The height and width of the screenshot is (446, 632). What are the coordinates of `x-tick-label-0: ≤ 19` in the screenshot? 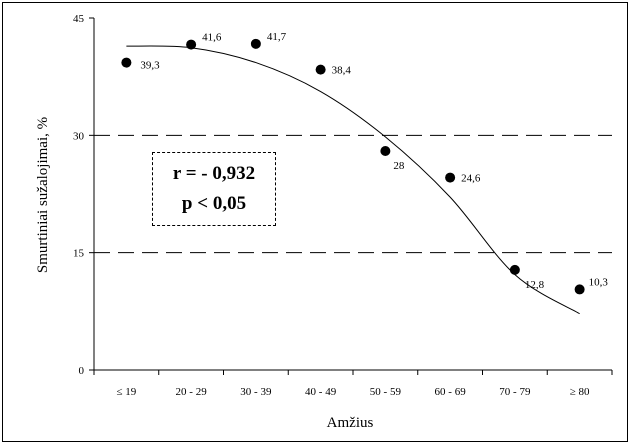 It's located at (126, 392).